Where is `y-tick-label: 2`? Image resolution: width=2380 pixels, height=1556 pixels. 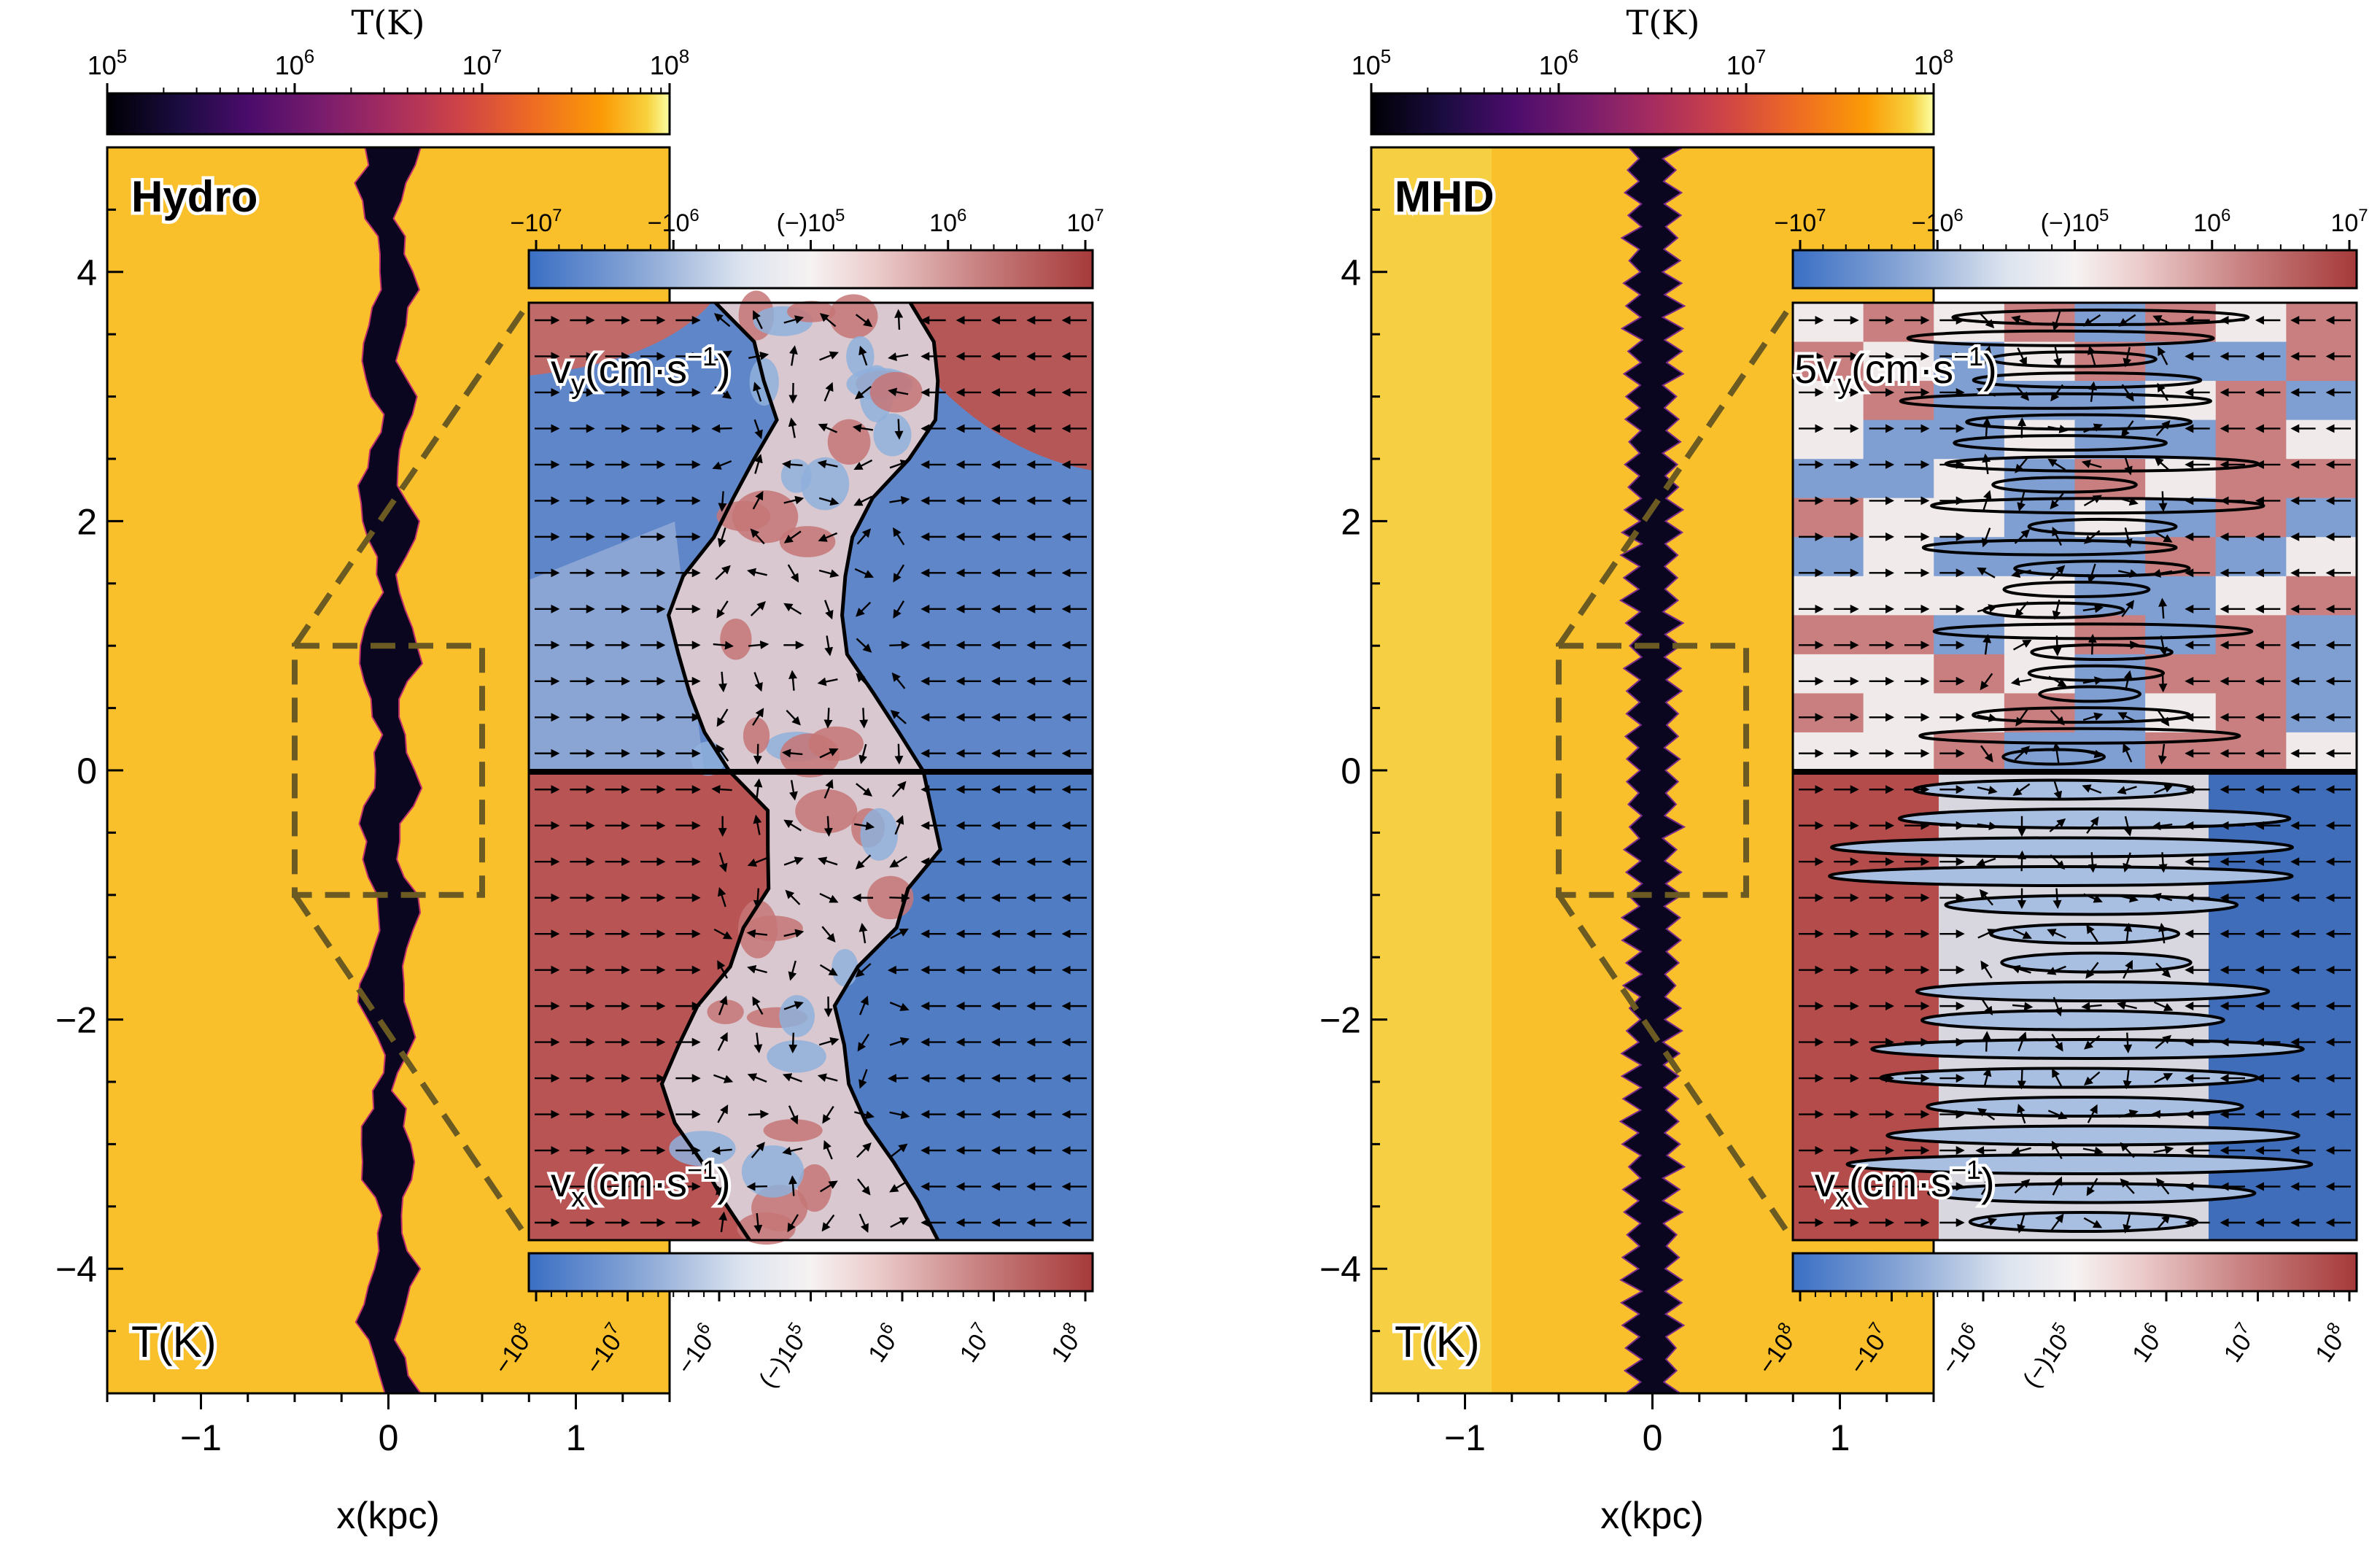
y-tick-label: 2 is located at coordinates (1351, 521).